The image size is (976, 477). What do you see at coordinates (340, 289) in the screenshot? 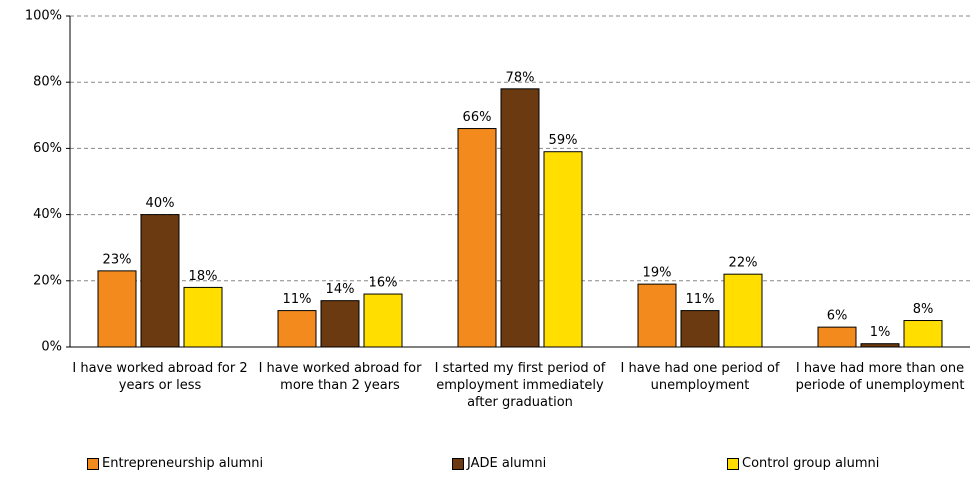
I see `data-label: 14%` at bounding box center [340, 289].